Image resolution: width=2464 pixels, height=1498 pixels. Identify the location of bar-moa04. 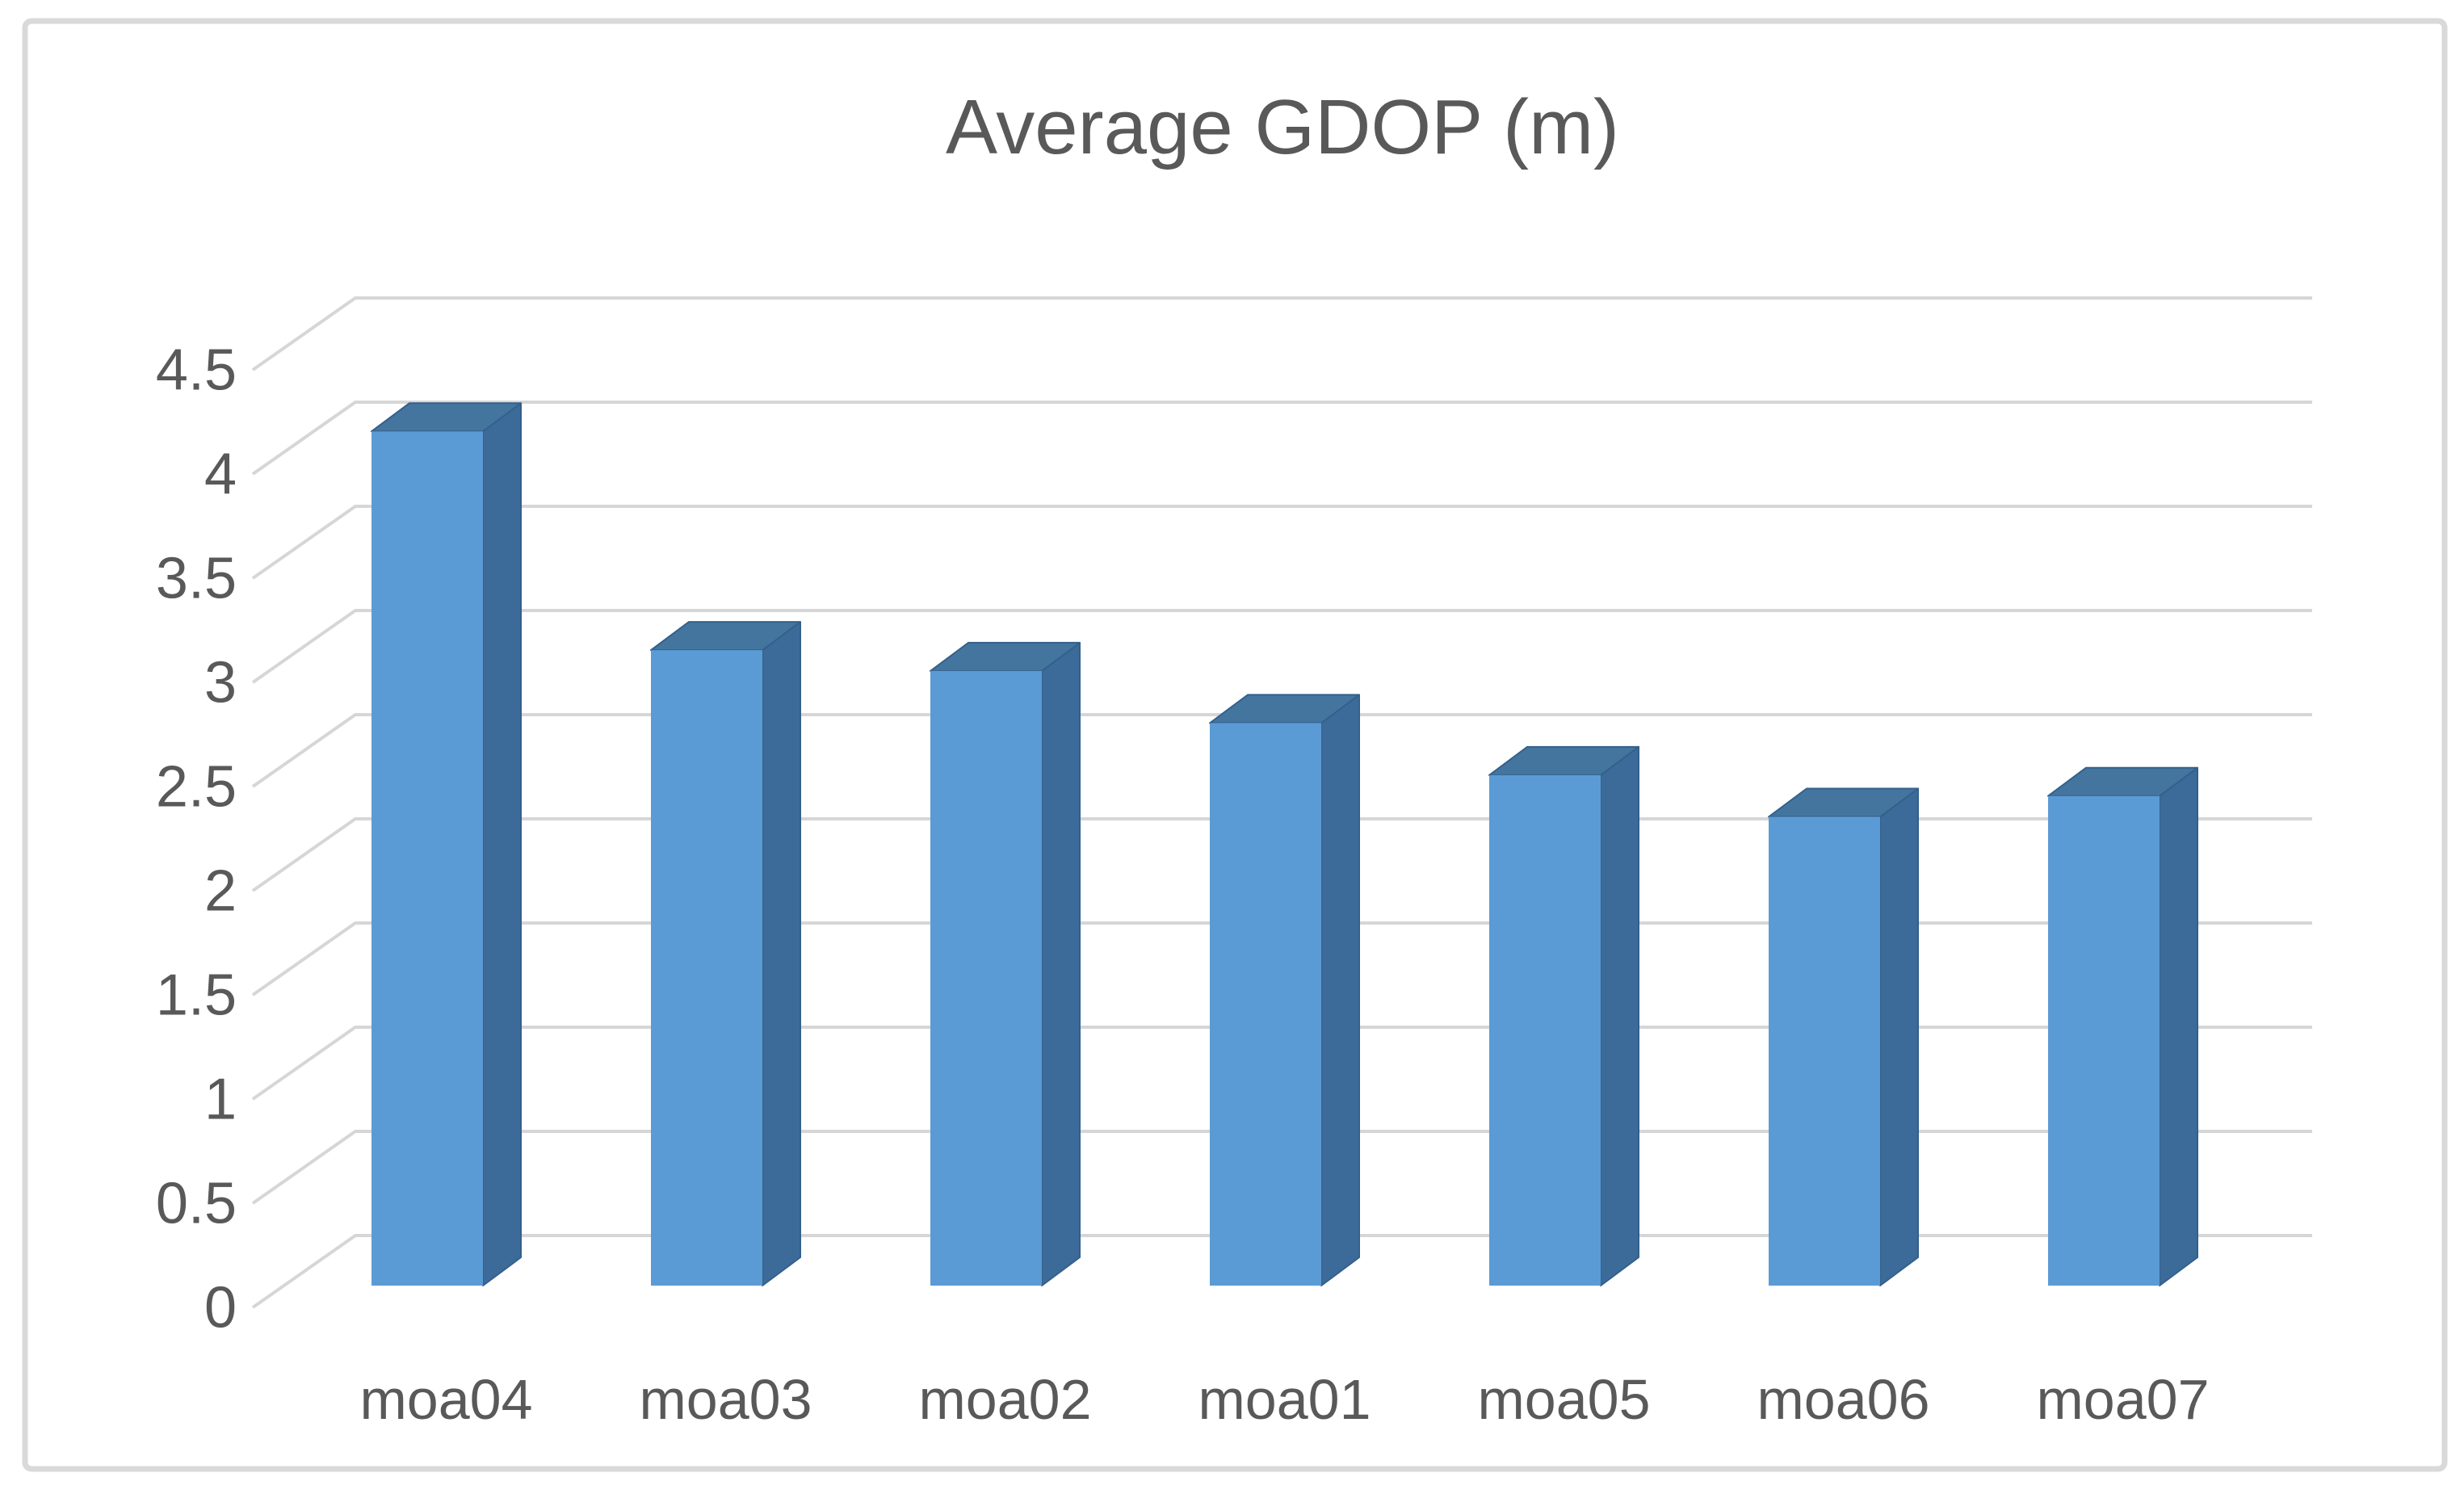
(446, 844).